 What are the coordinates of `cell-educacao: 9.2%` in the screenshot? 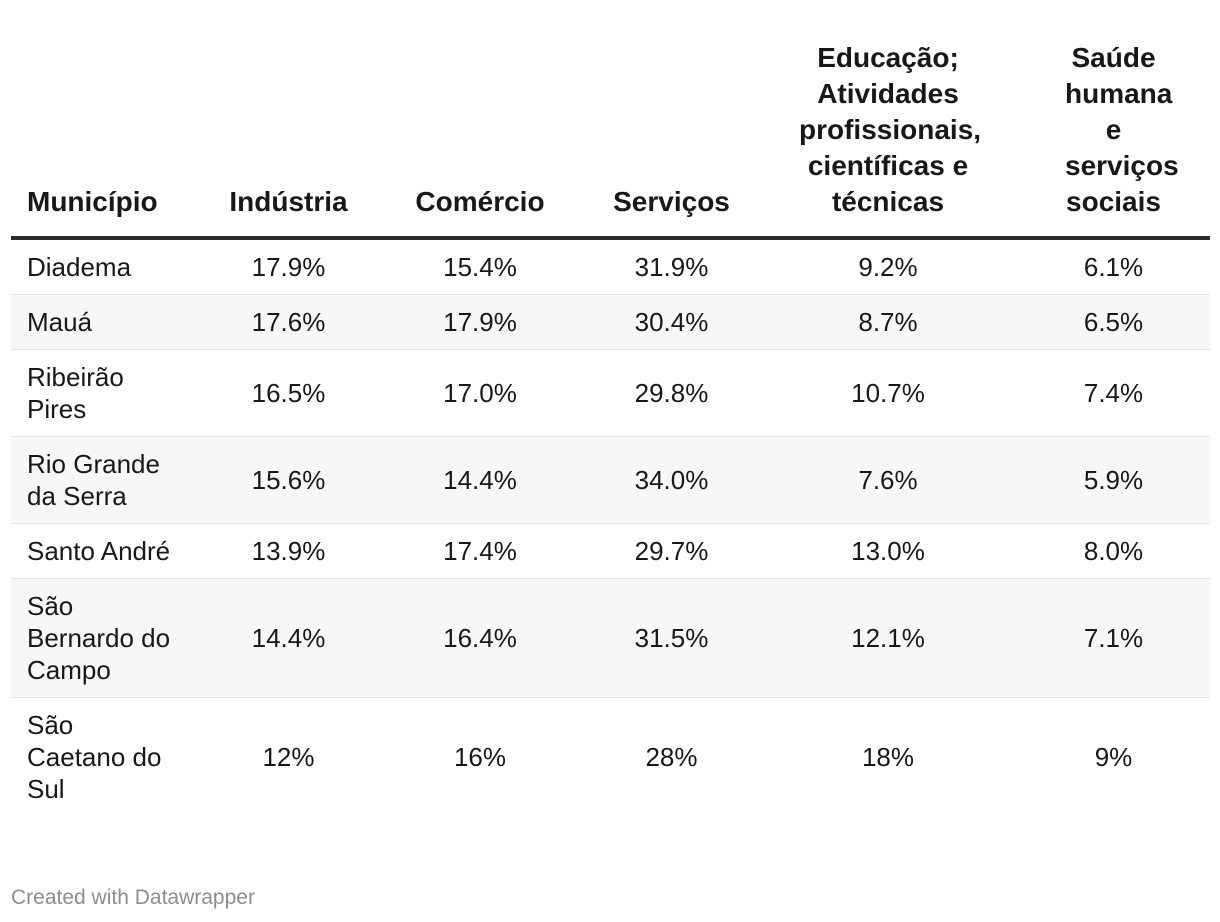 It's located at (888, 266).